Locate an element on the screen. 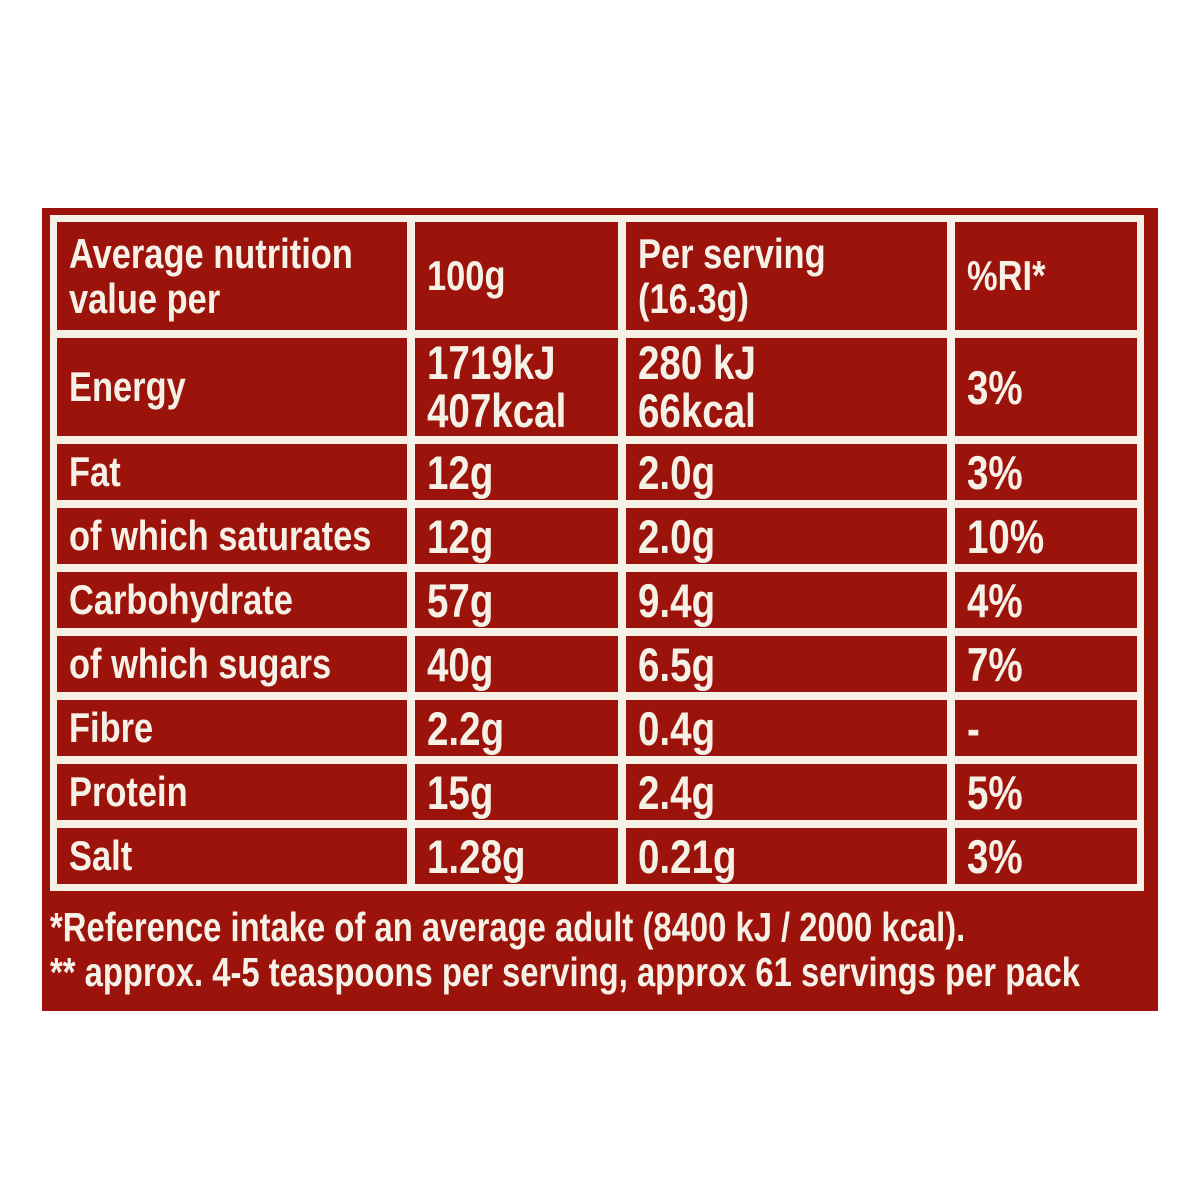 The height and width of the screenshot is (1200, 1200). energy-per100-kj: 1719kJ is located at coordinates (491, 363).